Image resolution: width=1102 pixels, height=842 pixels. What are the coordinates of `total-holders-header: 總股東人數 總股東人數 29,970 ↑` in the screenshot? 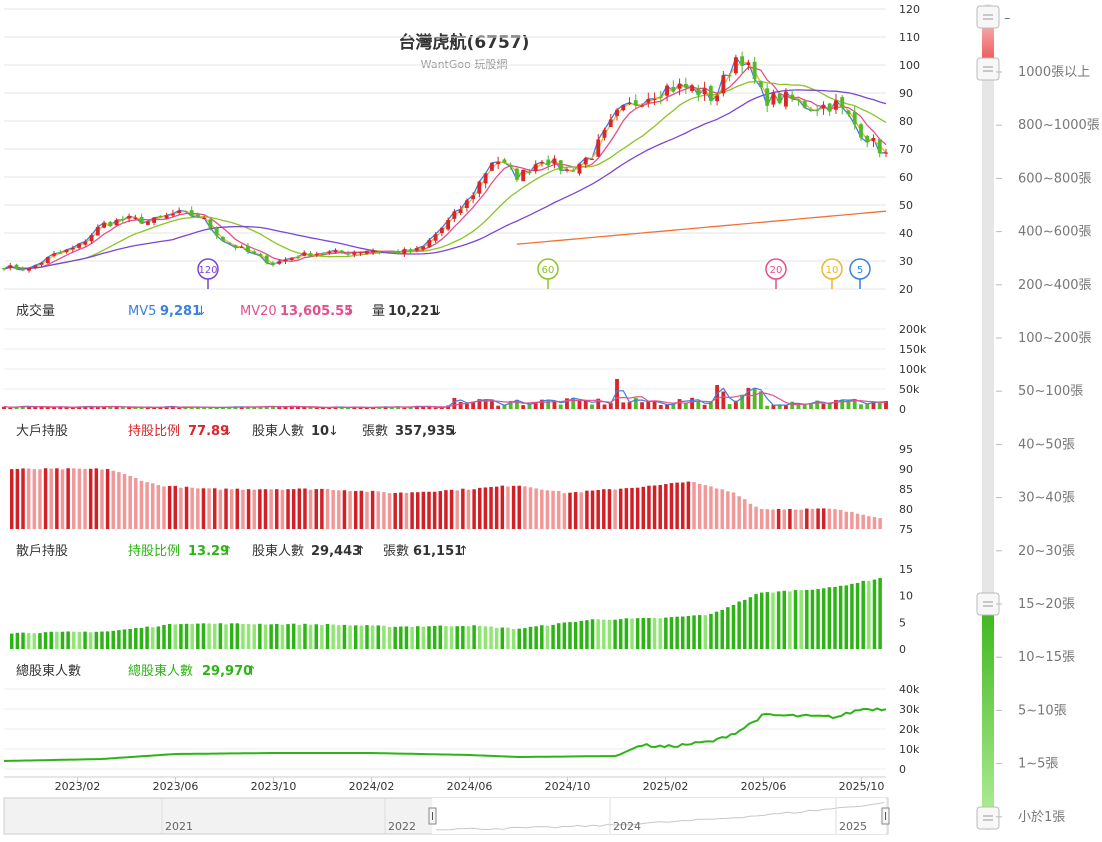 It's located at (136, 671).